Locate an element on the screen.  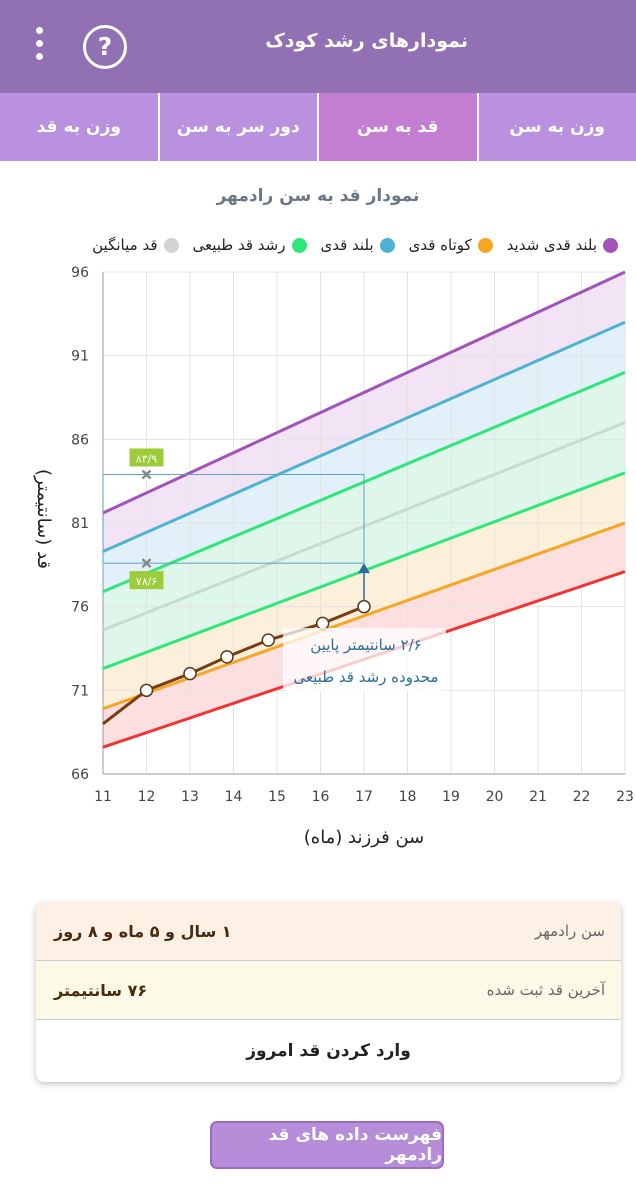
x-tick-label: 15 is located at coordinates (277, 797).